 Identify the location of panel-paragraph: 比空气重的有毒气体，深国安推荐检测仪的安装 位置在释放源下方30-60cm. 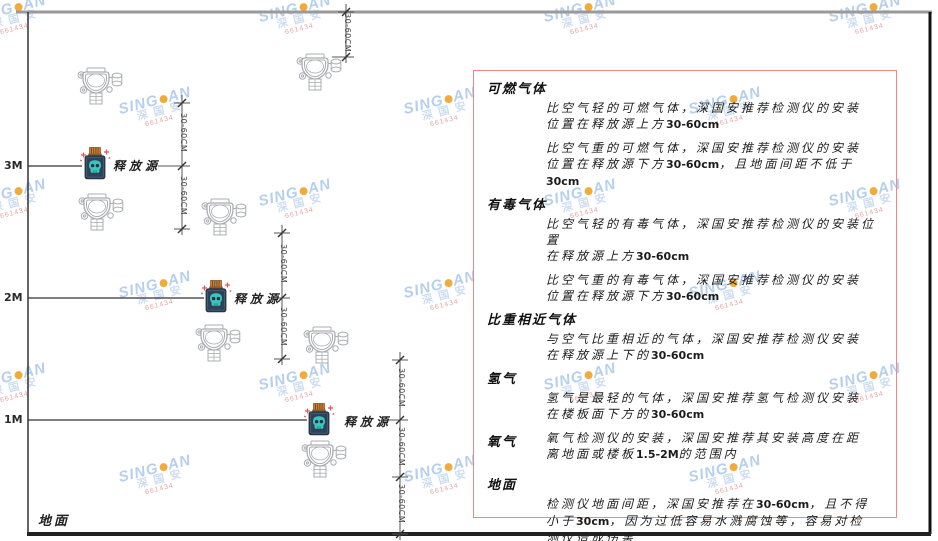
(704, 288).